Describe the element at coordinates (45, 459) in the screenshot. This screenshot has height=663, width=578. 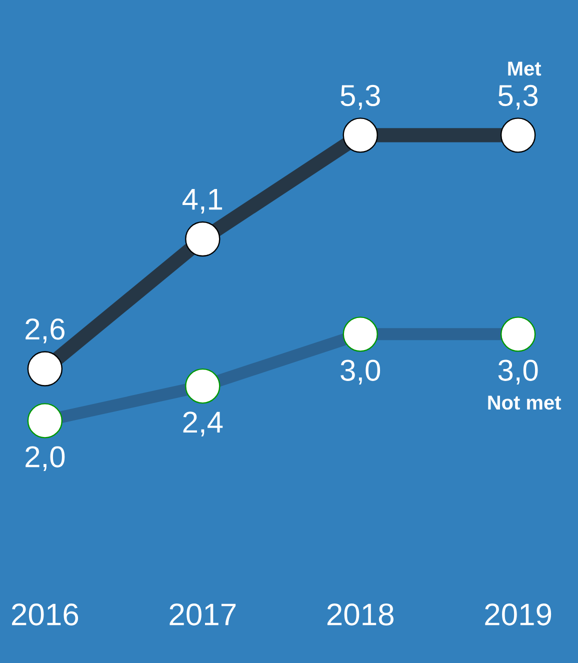
I see `data-label: 2,0` at that location.